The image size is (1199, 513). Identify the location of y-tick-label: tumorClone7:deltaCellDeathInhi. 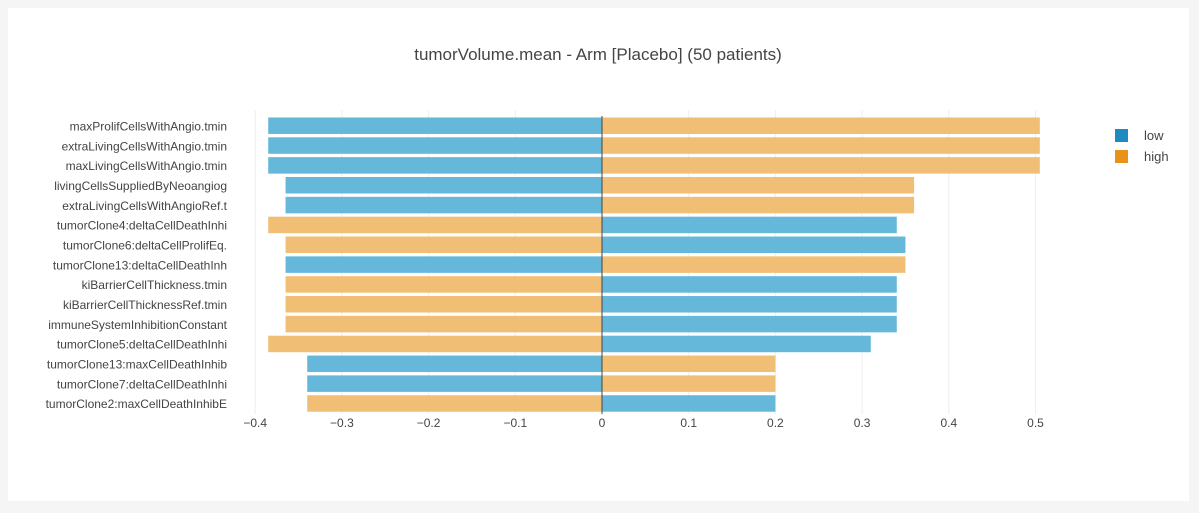
(142, 384).